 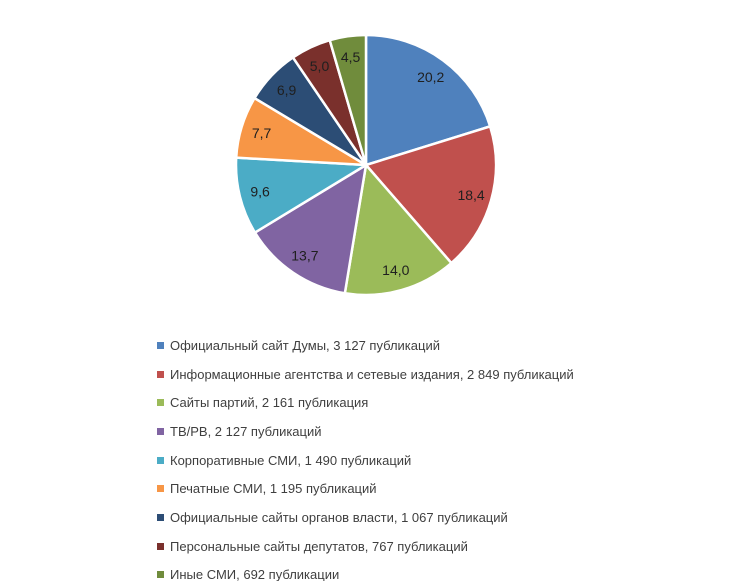 I want to click on legend-item: Иные СМИ, 692 публикации, so click(x=365, y=571).